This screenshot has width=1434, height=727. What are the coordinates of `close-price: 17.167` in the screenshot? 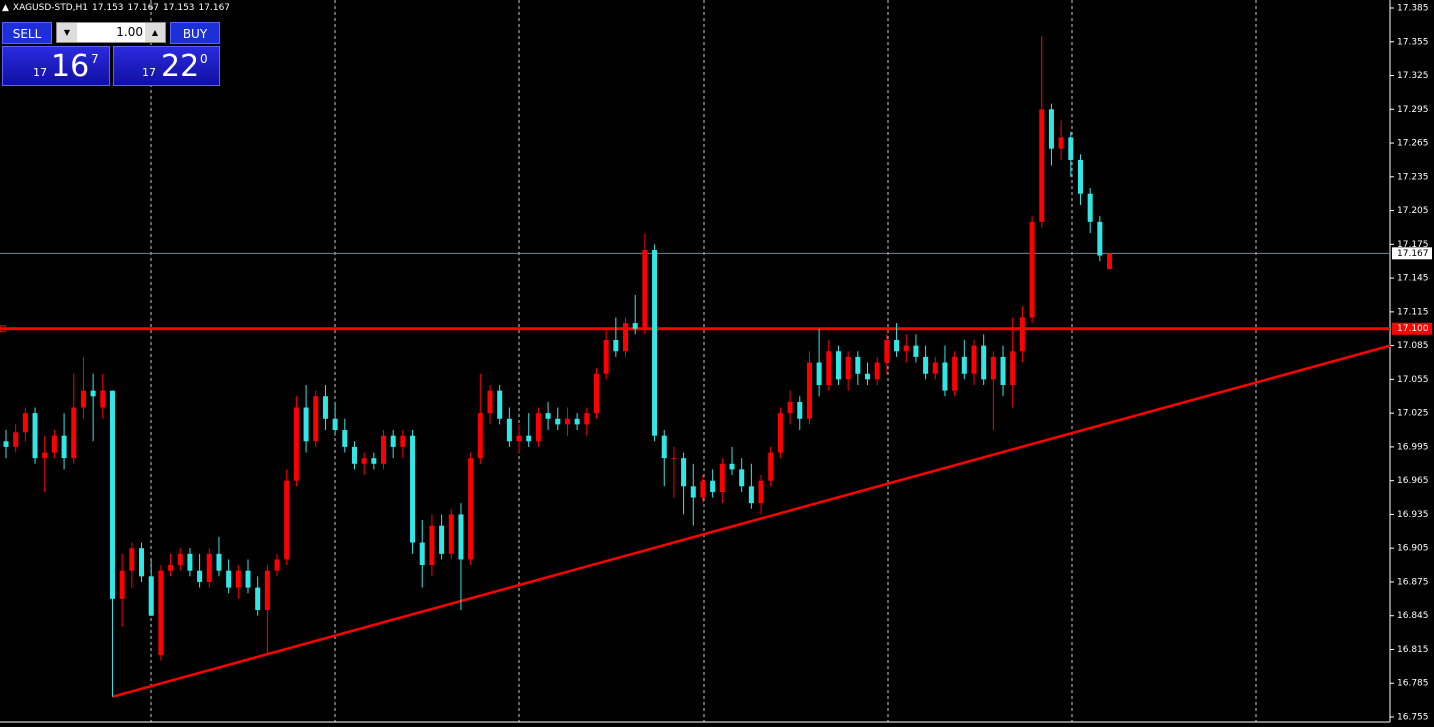 It's located at (214, 8).